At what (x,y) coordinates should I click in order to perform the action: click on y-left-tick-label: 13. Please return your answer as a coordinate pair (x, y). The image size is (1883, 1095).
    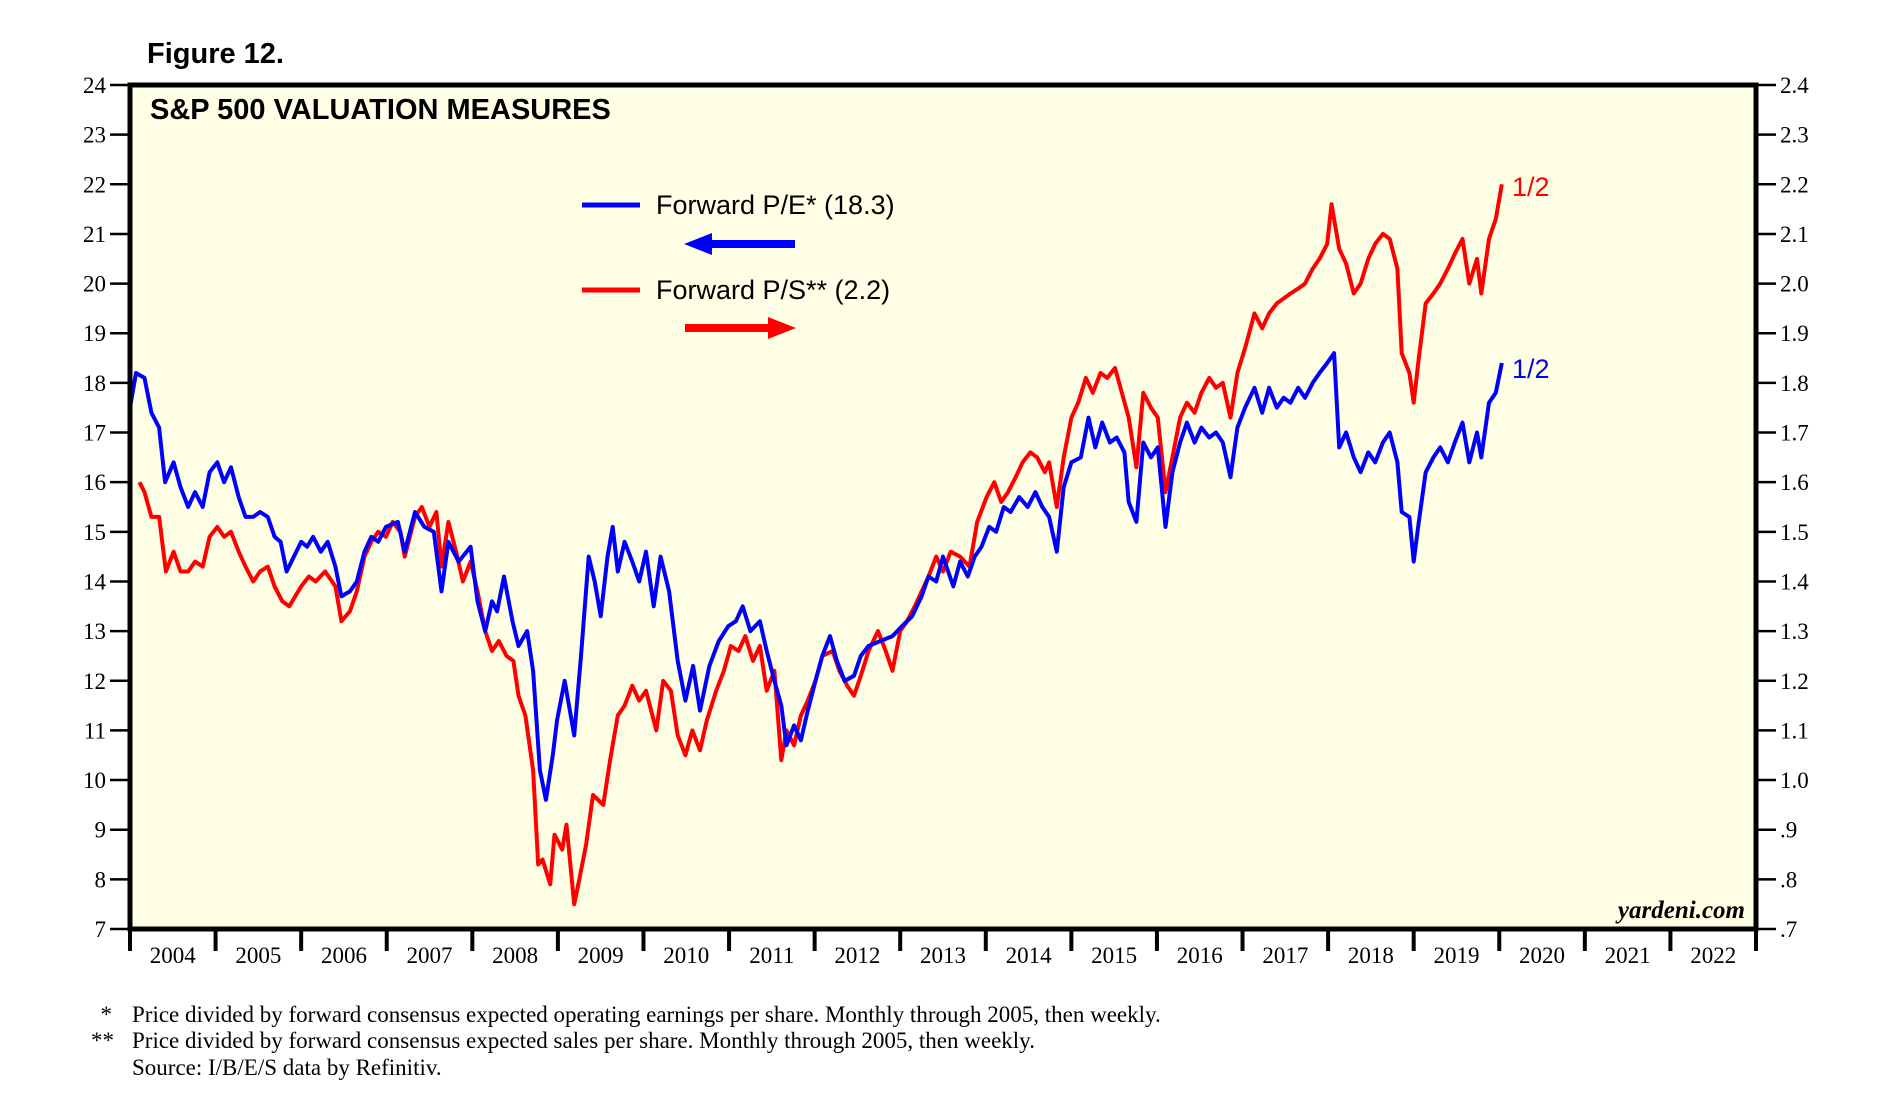
    Looking at the image, I should click on (94, 631).